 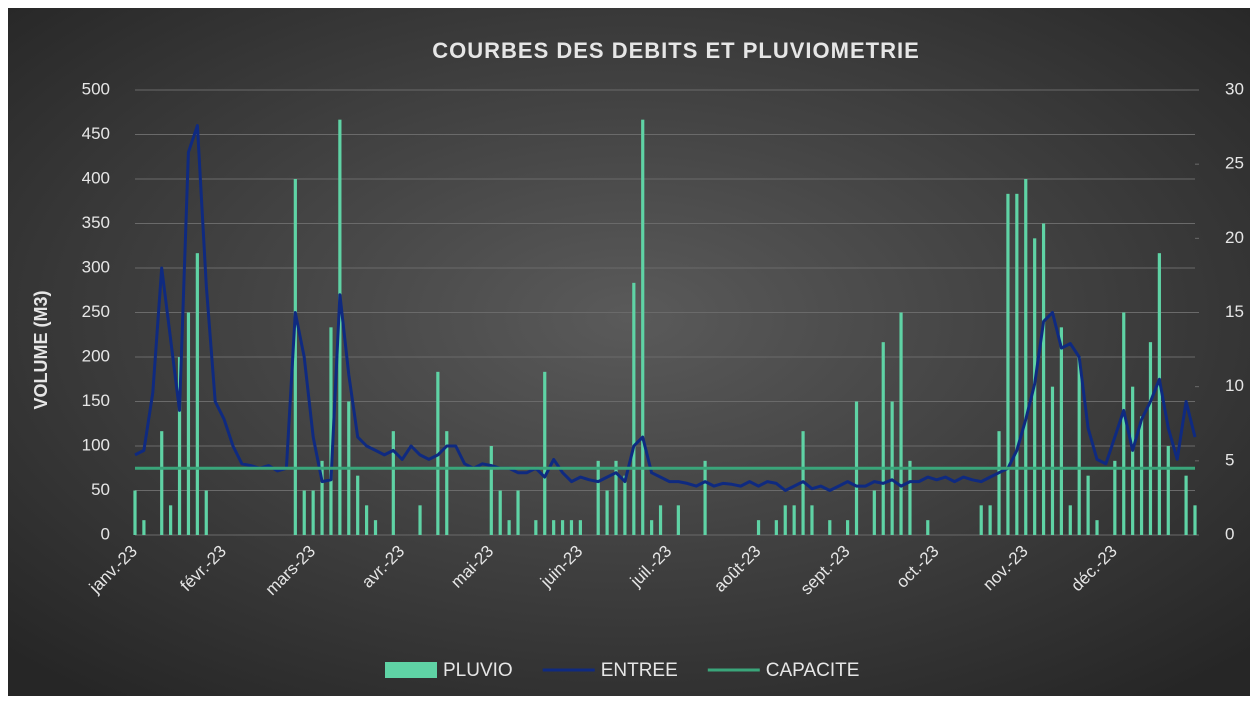 What do you see at coordinates (676, 50) in the screenshot?
I see `chart-title: COURBES DES DEBITS ET PLUVIOMETRIE` at bounding box center [676, 50].